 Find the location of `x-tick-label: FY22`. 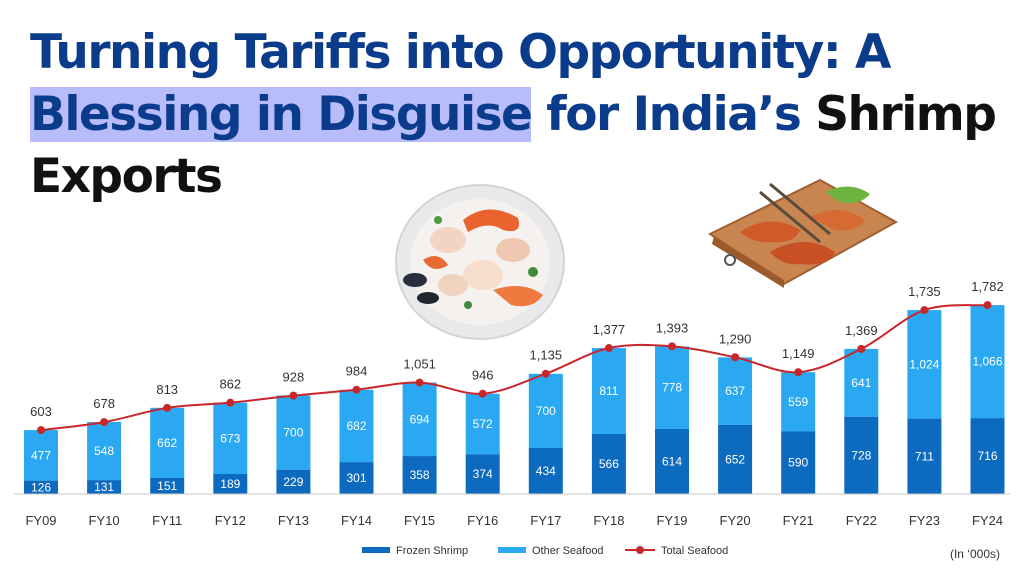

x-tick-label: FY22 is located at coordinates (861, 520).